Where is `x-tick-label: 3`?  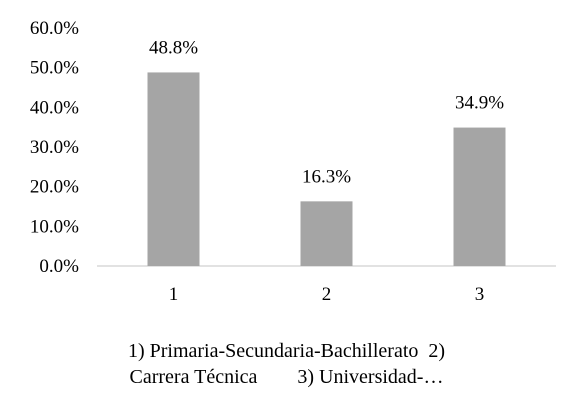
x-tick-label: 3 is located at coordinates (480, 292).